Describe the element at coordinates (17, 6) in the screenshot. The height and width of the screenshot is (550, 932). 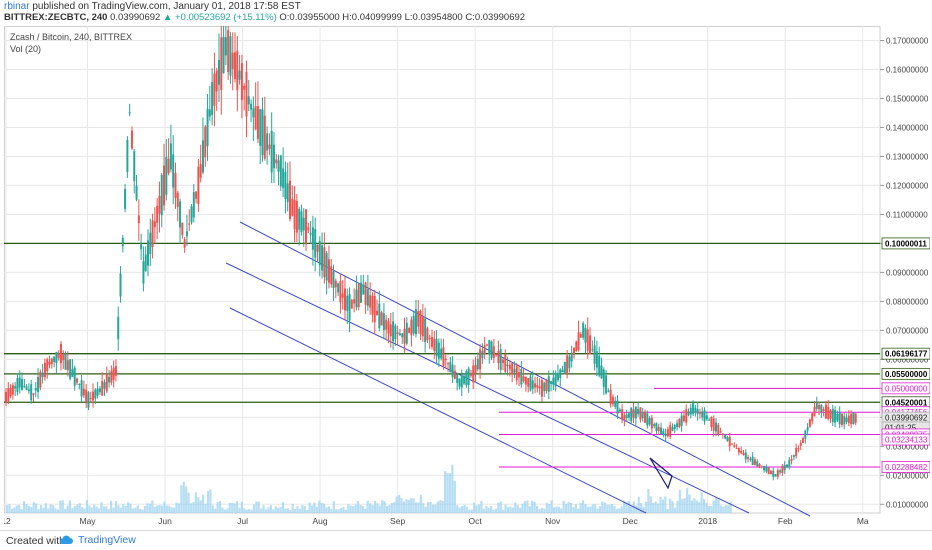
I see `author-link: rbinar` at that location.